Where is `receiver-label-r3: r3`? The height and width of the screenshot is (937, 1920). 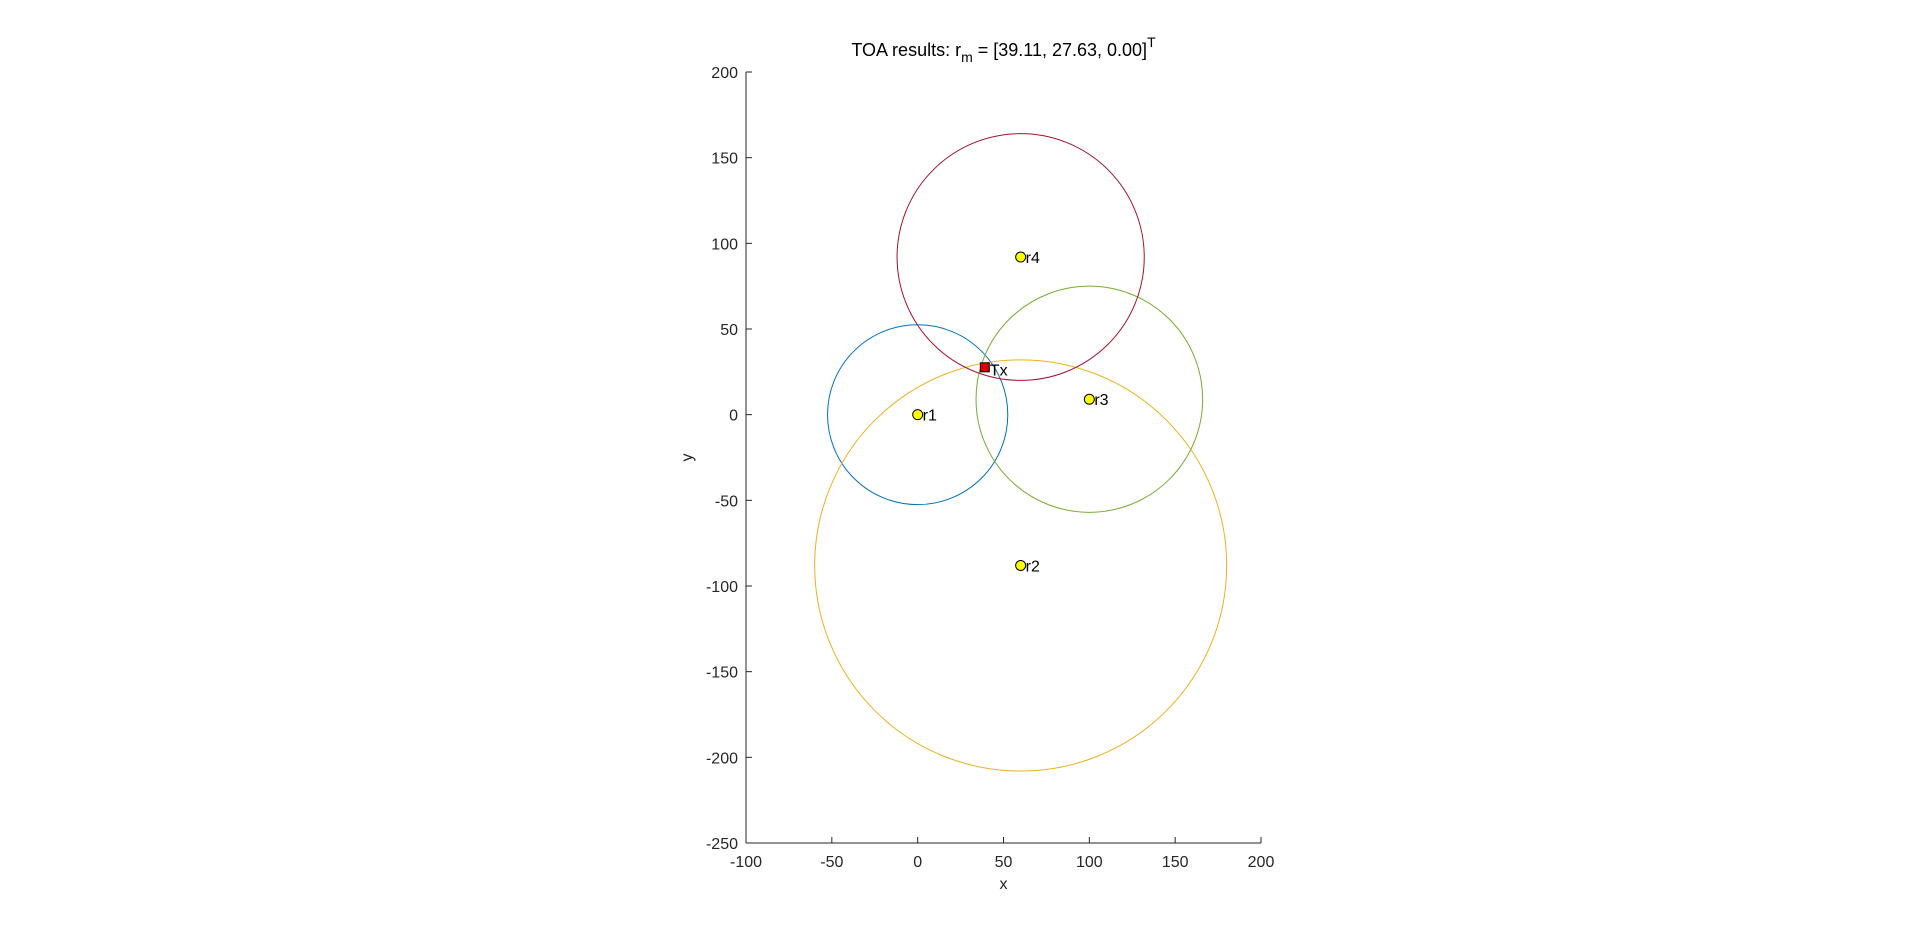
receiver-label-r3: r3 is located at coordinates (1101, 400).